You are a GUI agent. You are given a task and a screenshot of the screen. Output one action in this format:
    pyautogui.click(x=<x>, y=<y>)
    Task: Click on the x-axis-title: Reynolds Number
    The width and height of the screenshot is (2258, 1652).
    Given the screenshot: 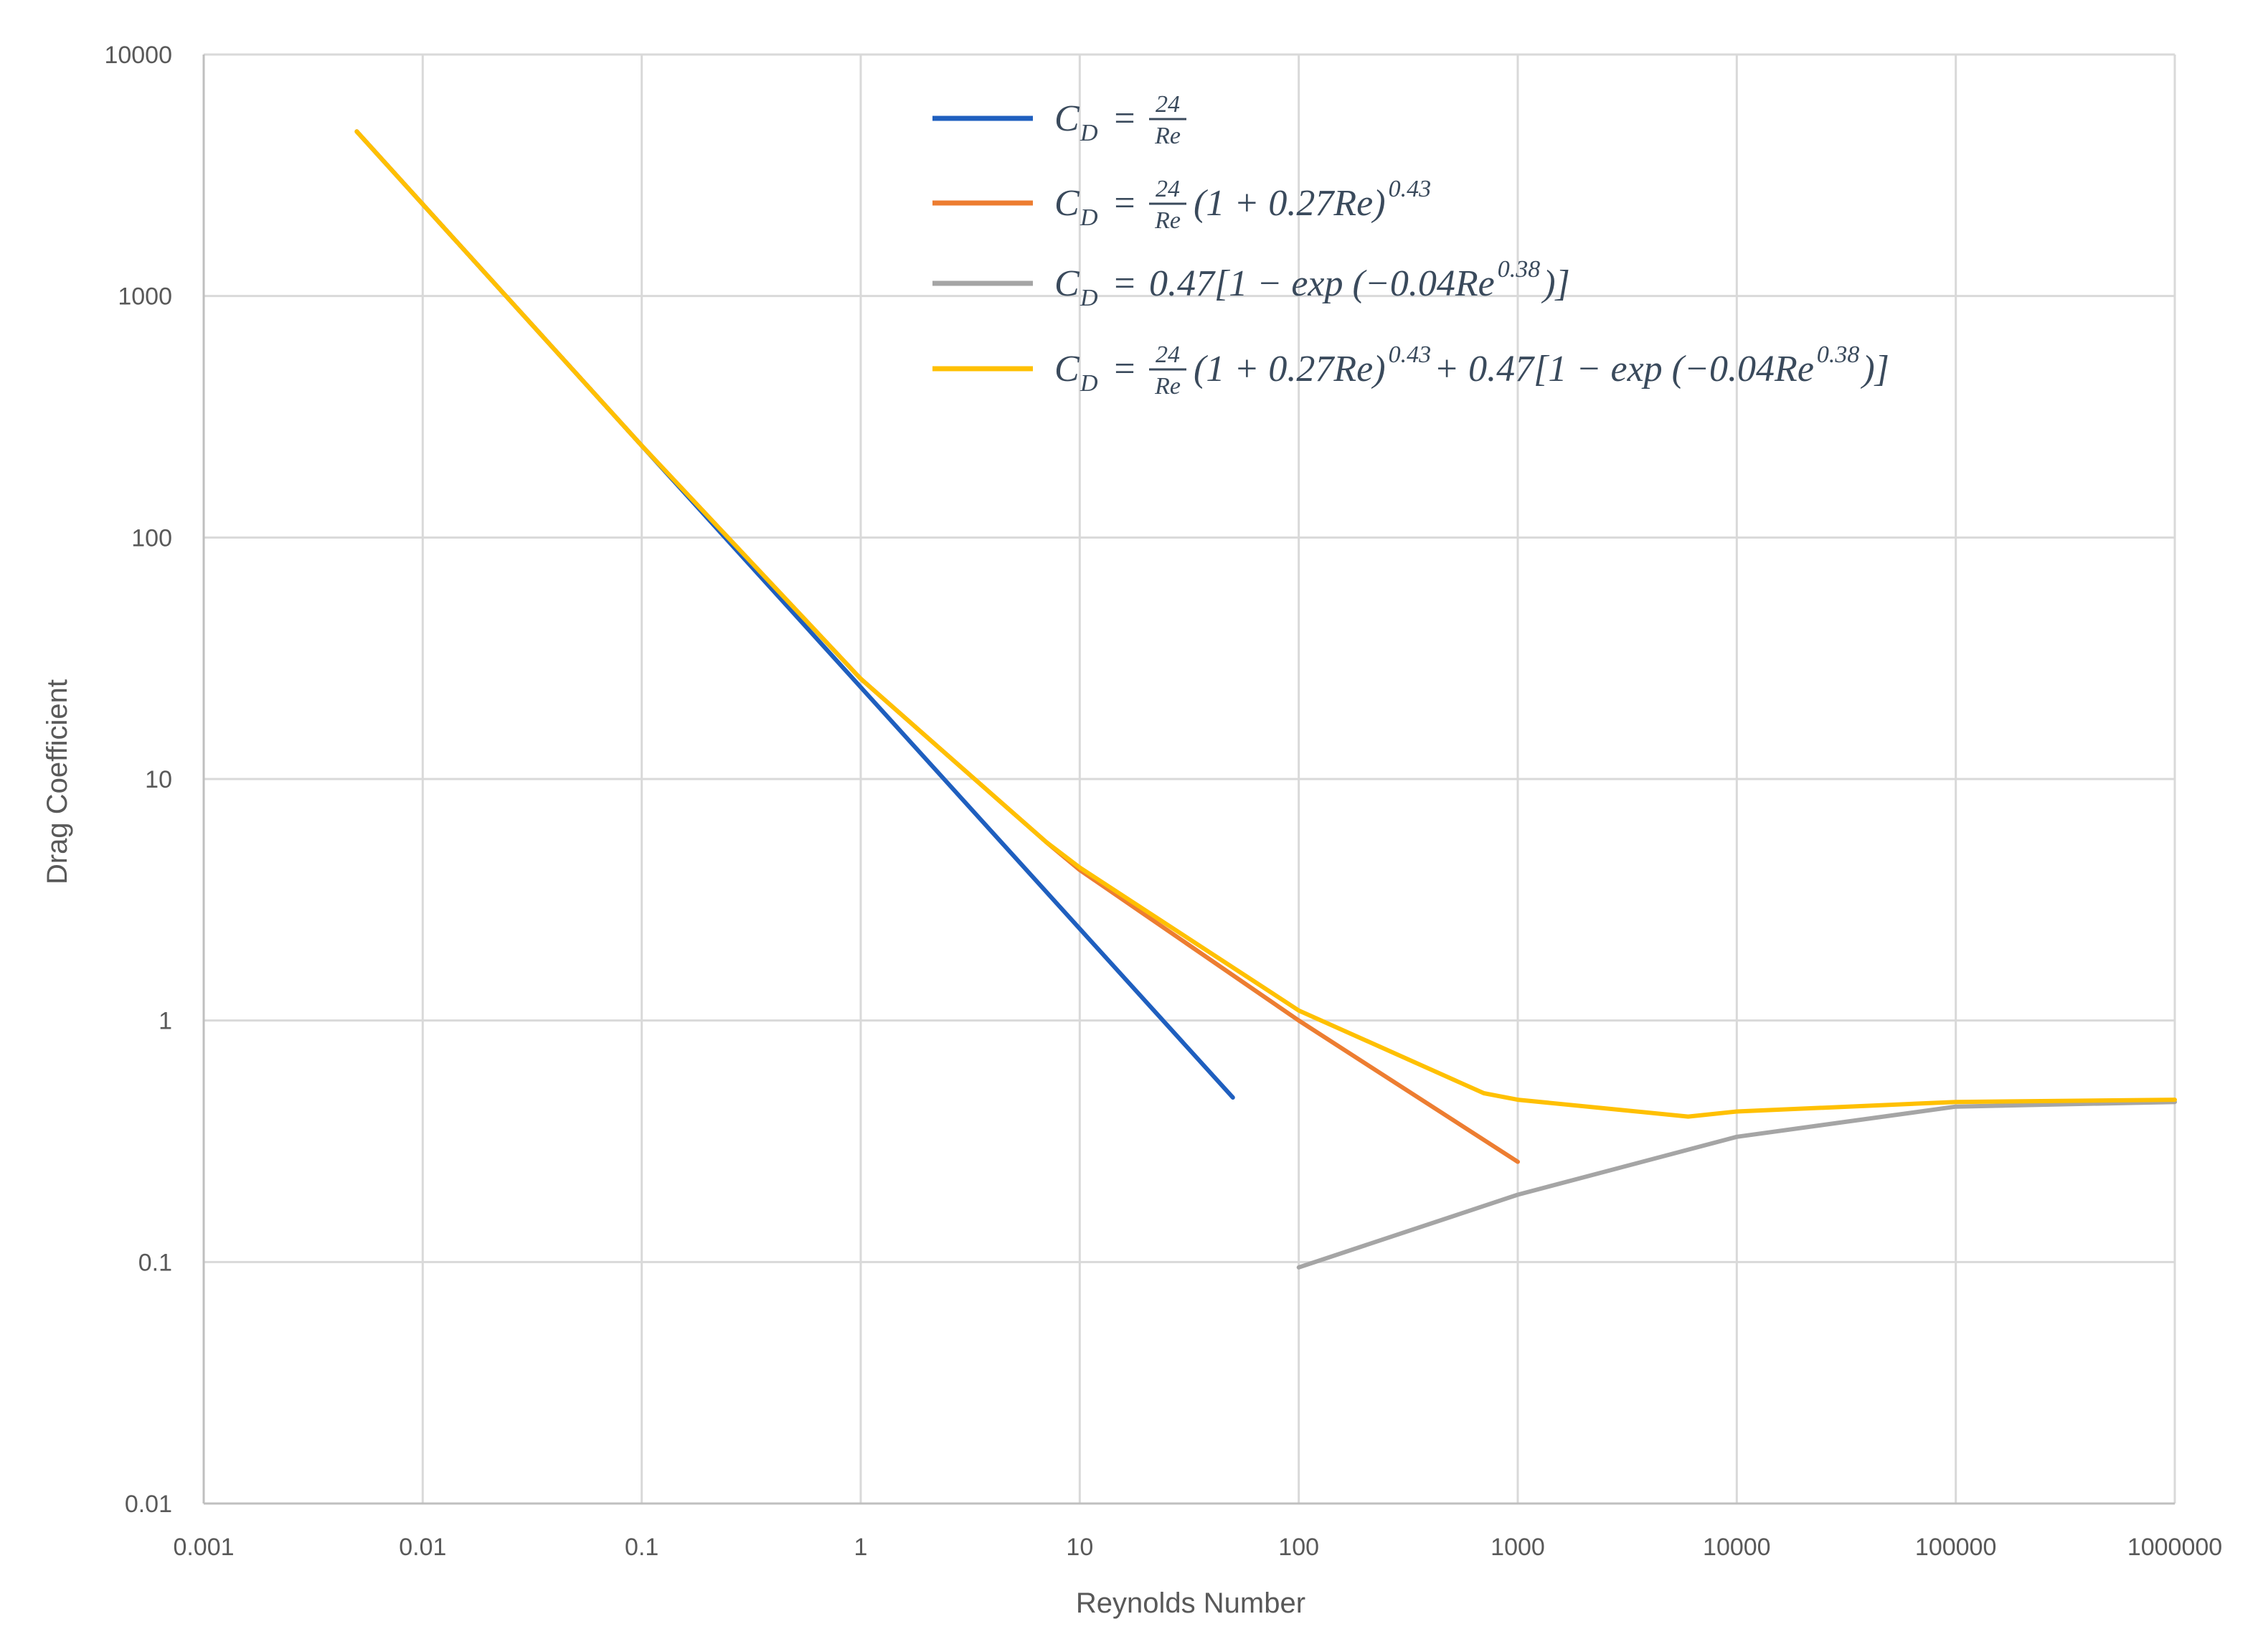 What is the action you would take?
    pyautogui.click(x=1190, y=1603)
    